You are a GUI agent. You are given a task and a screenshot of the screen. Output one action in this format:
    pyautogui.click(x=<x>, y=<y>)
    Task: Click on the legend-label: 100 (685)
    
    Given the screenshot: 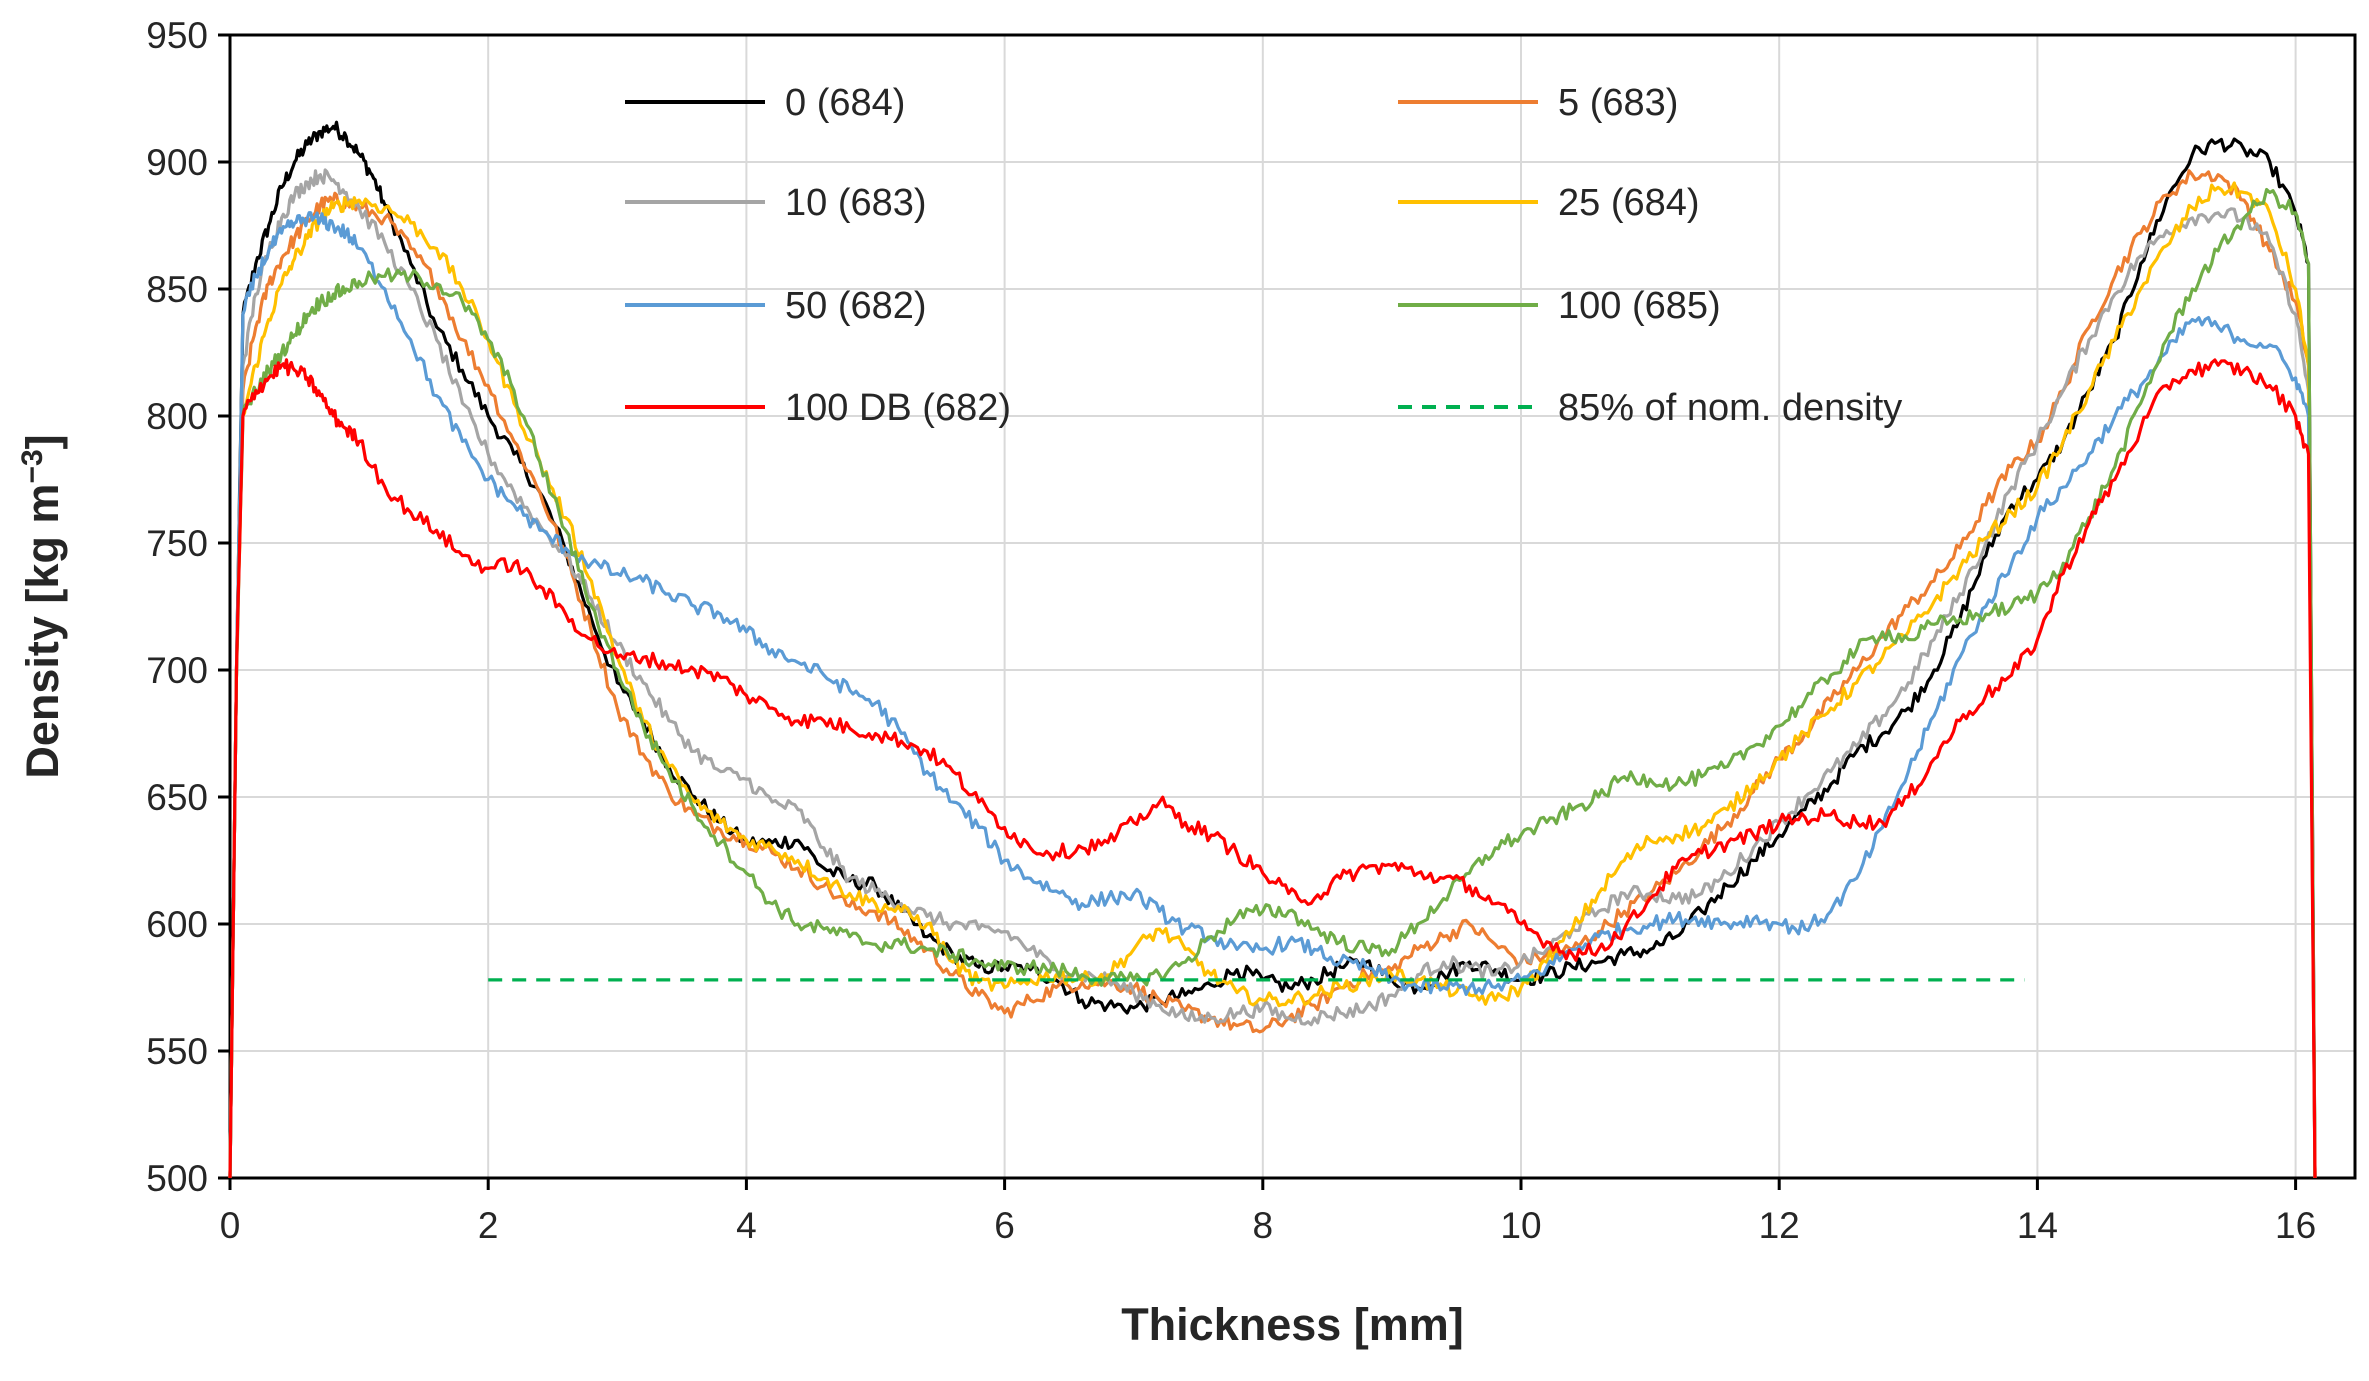 What is the action you would take?
    pyautogui.click(x=1639, y=306)
    